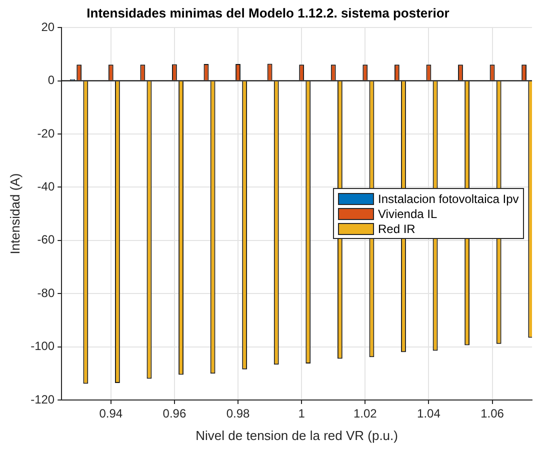 This screenshot has height=450, width=540. What do you see at coordinates (238, 413) in the screenshot?
I see `x-tick-label: 0.98` at bounding box center [238, 413].